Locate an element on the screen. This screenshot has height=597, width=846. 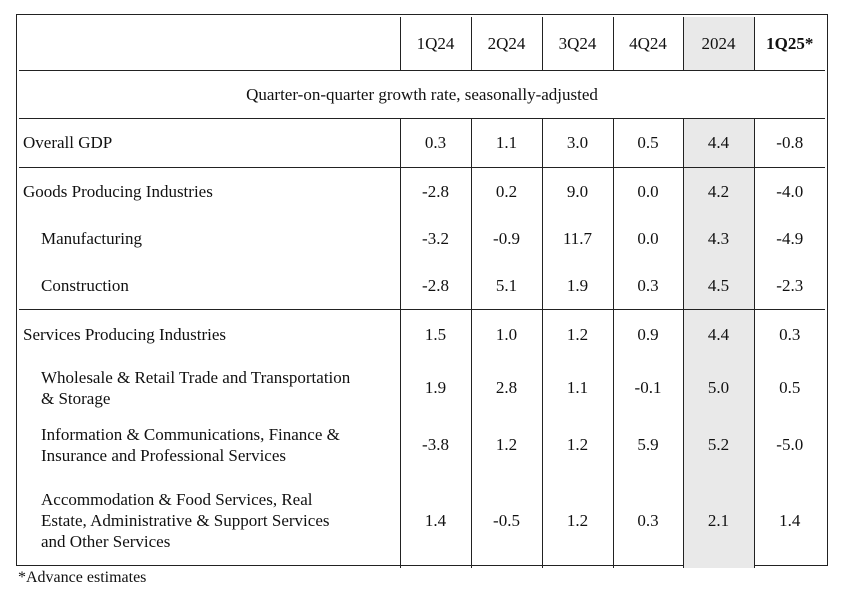
table-cell: 9.0 is located at coordinates (577, 191).